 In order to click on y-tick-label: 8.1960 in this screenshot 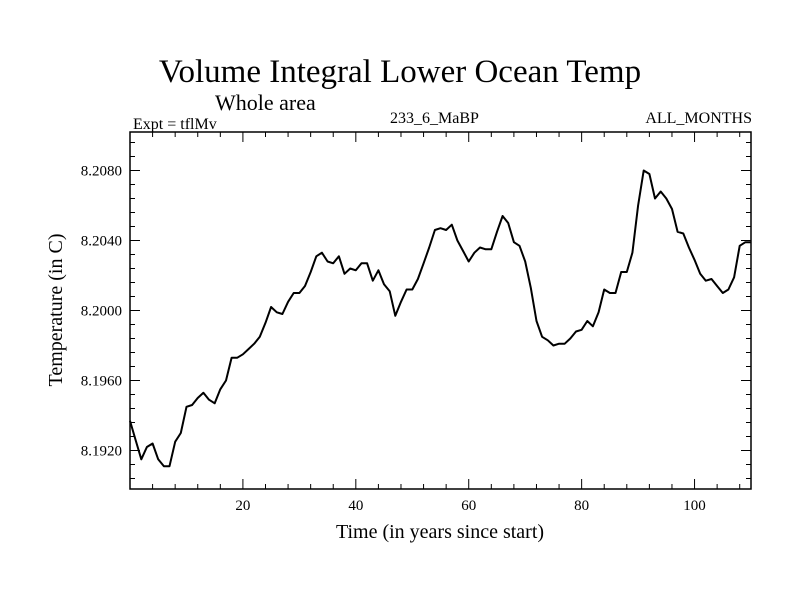, I will do `click(101, 382)`.